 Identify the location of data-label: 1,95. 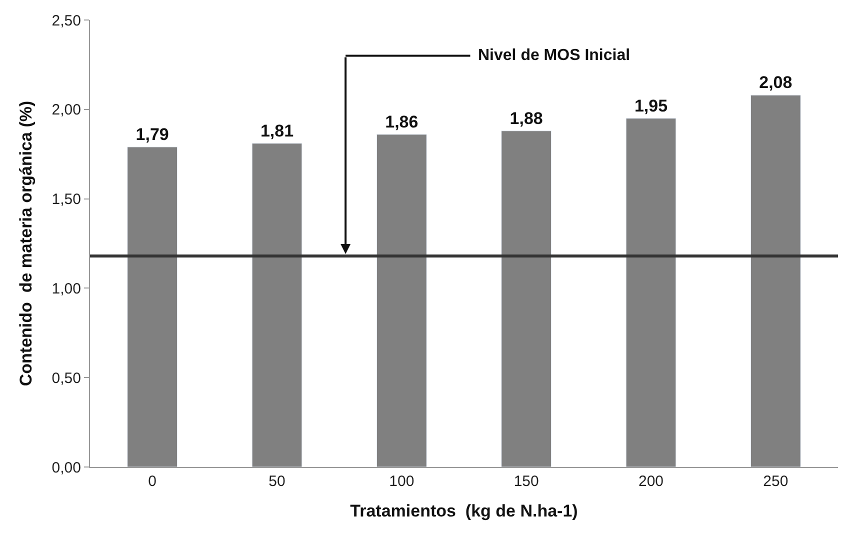
(651, 106).